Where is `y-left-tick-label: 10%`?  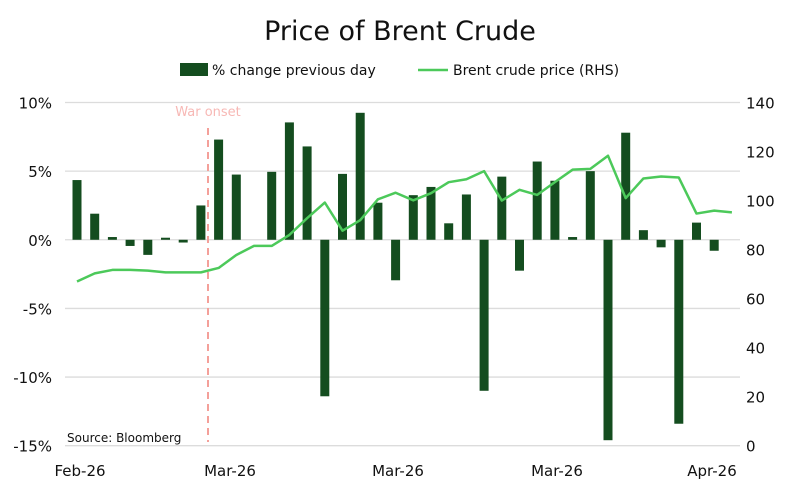 y-left-tick-label: 10% is located at coordinates (35, 104).